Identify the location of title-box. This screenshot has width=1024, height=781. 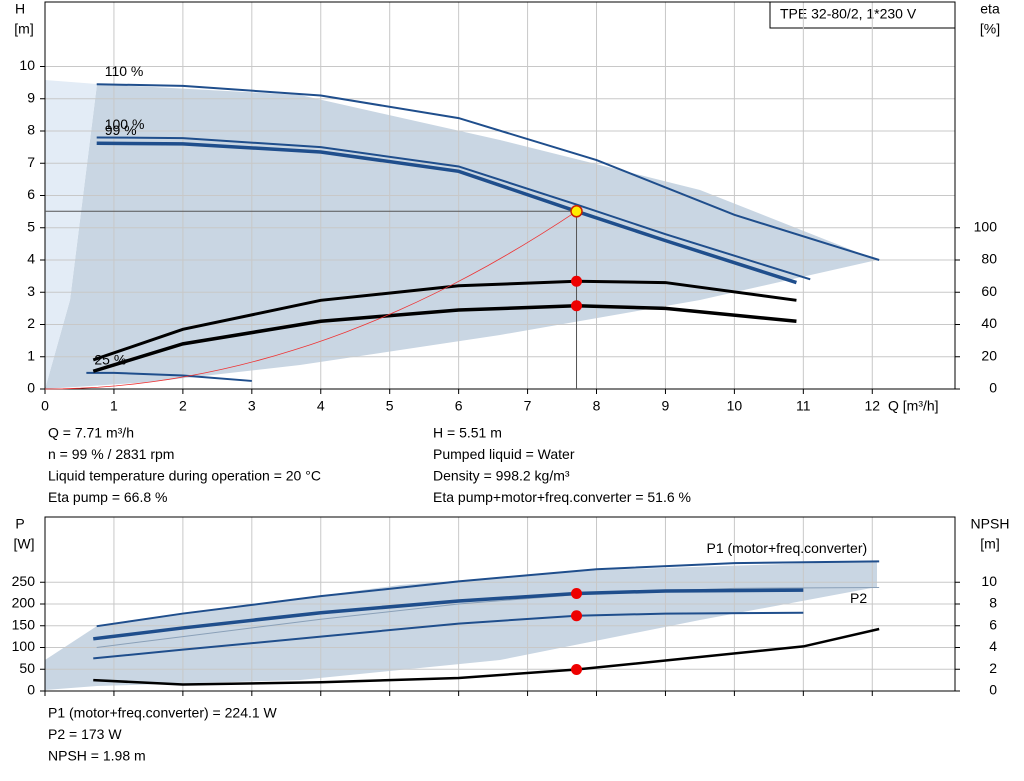
(862, 15).